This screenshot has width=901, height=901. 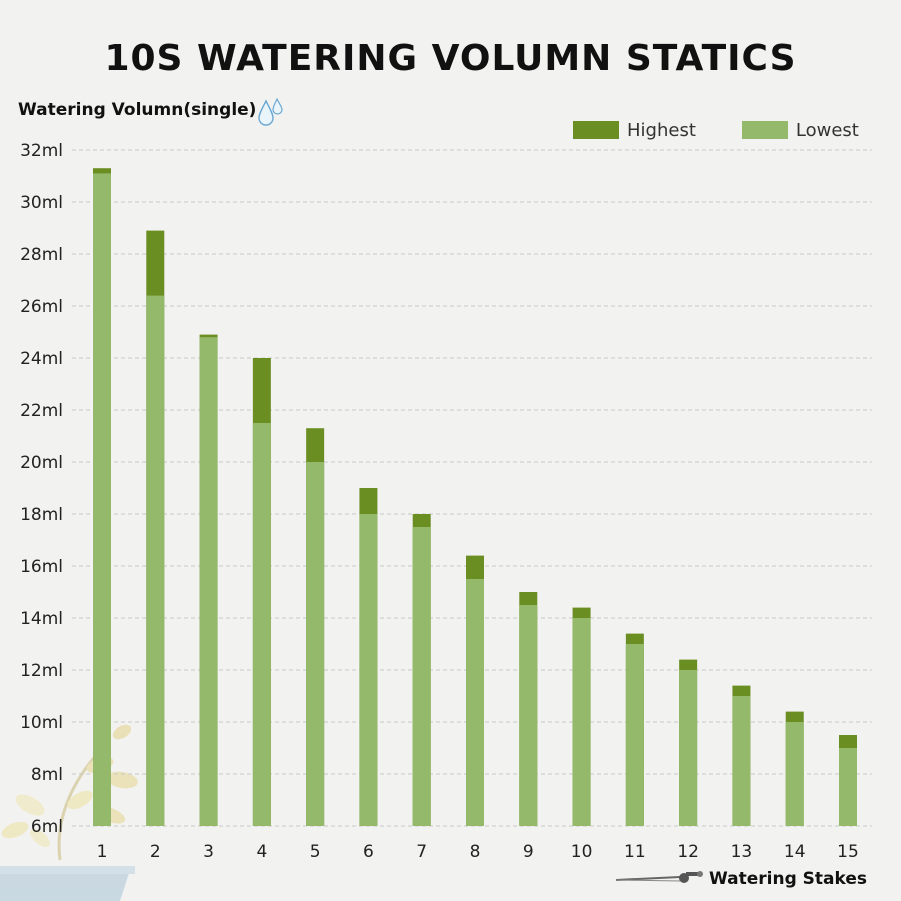 What do you see at coordinates (596, 130) in the screenshot?
I see `legend-swatch-highest` at bounding box center [596, 130].